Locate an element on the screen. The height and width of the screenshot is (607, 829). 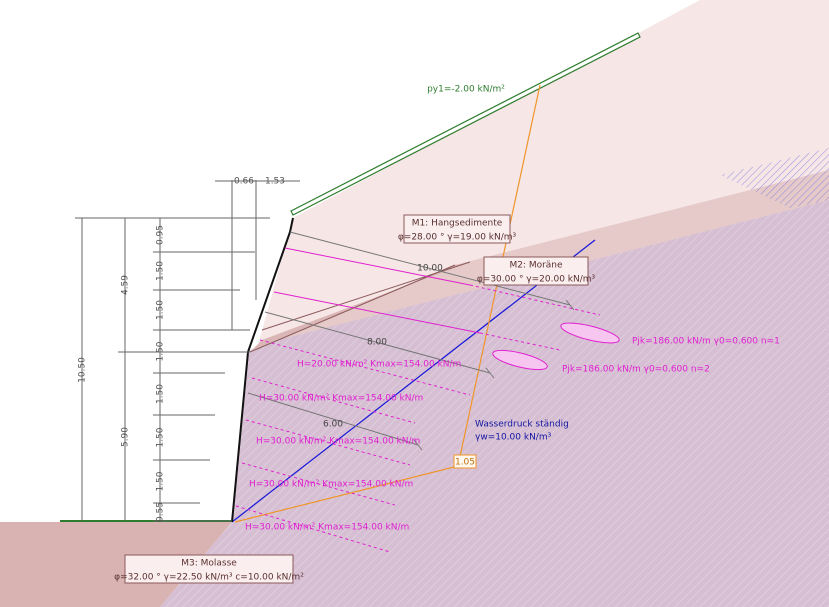
anchor-label: Pjk=186.00 kN/m γ0=0.600 n=1 is located at coordinates (706, 342).